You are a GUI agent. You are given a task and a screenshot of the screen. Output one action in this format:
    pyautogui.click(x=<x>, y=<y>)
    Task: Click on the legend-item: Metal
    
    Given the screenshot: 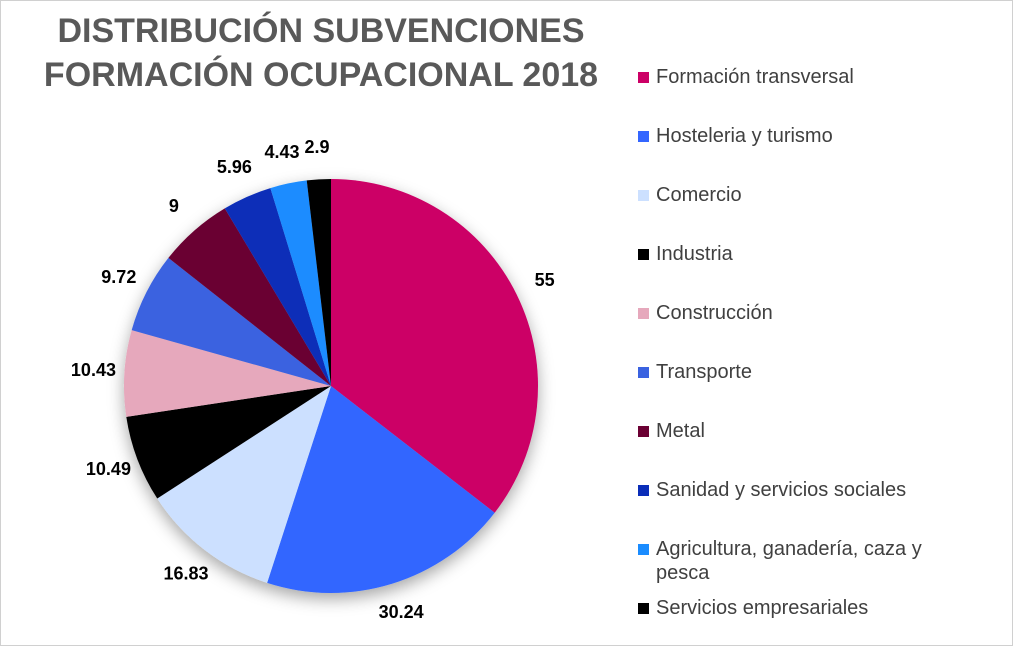 What is the action you would take?
    pyautogui.click(x=808, y=448)
    